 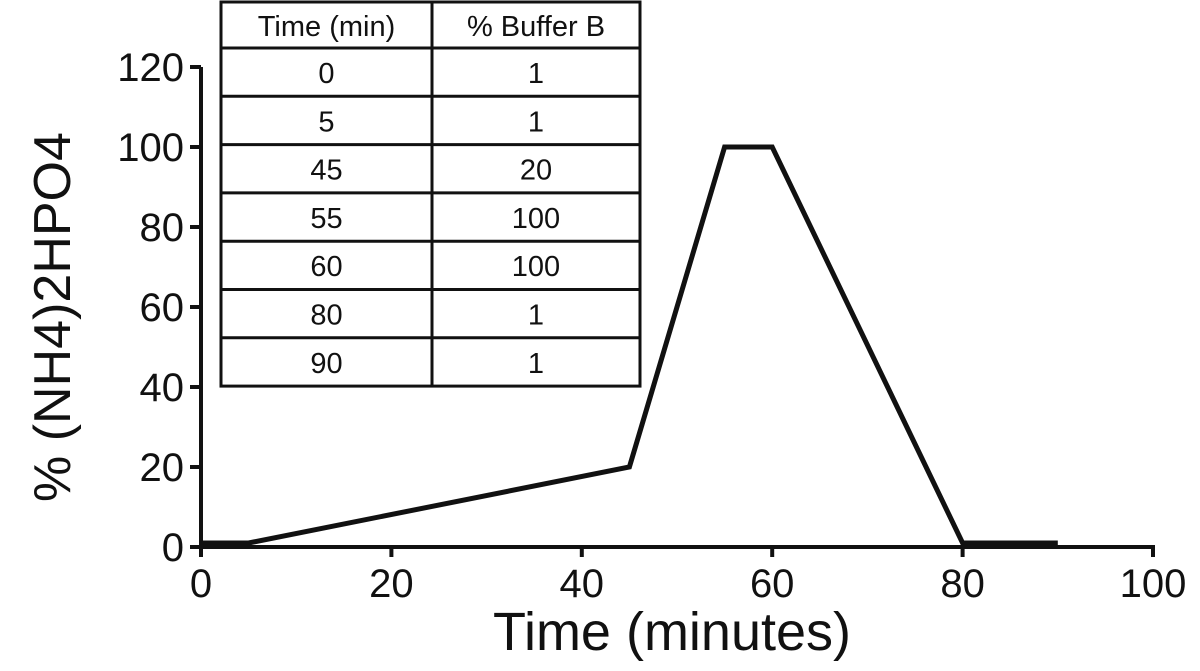 I want to click on y-tick-label: 80, so click(x=162, y=228).